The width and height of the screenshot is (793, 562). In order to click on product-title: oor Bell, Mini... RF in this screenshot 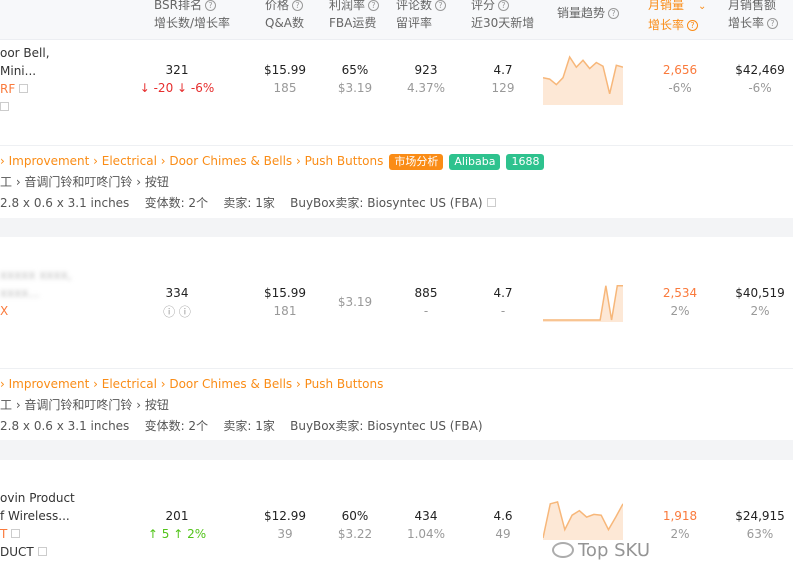, I will do `click(25, 80)`.